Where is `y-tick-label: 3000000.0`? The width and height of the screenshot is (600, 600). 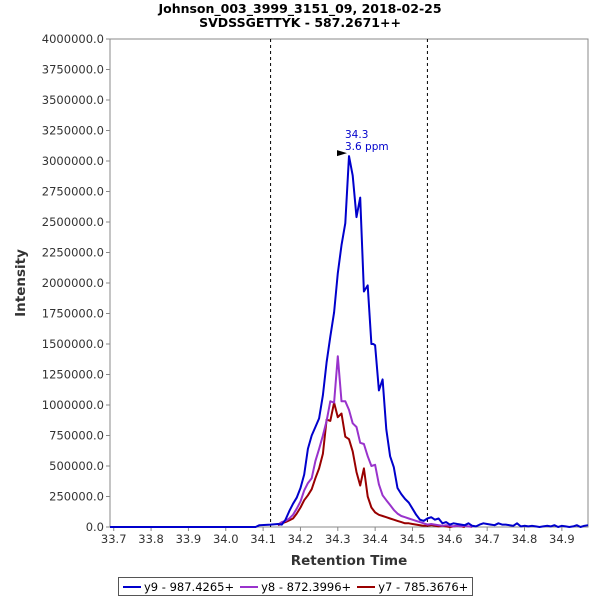 y-tick-label: 3000000.0 is located at coordinates (73, 161).